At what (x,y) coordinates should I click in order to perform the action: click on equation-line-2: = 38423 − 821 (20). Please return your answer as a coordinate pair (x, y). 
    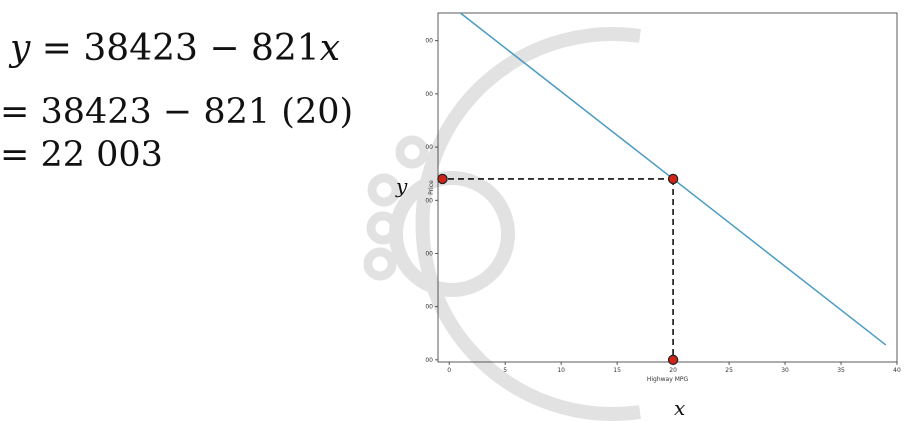
    Looking at the image, I should click on (177, 112).